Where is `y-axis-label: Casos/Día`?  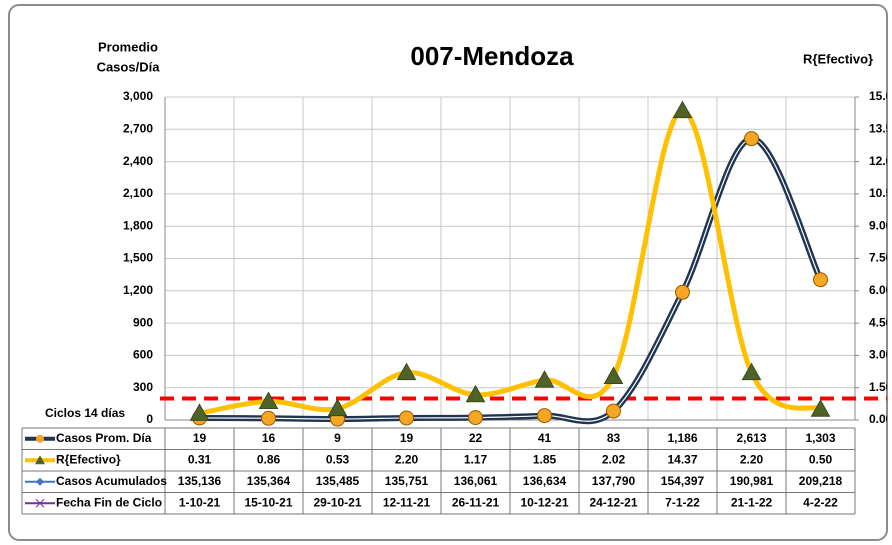 y-axis-label: Casos/Día is located at coordinates (129, 66).